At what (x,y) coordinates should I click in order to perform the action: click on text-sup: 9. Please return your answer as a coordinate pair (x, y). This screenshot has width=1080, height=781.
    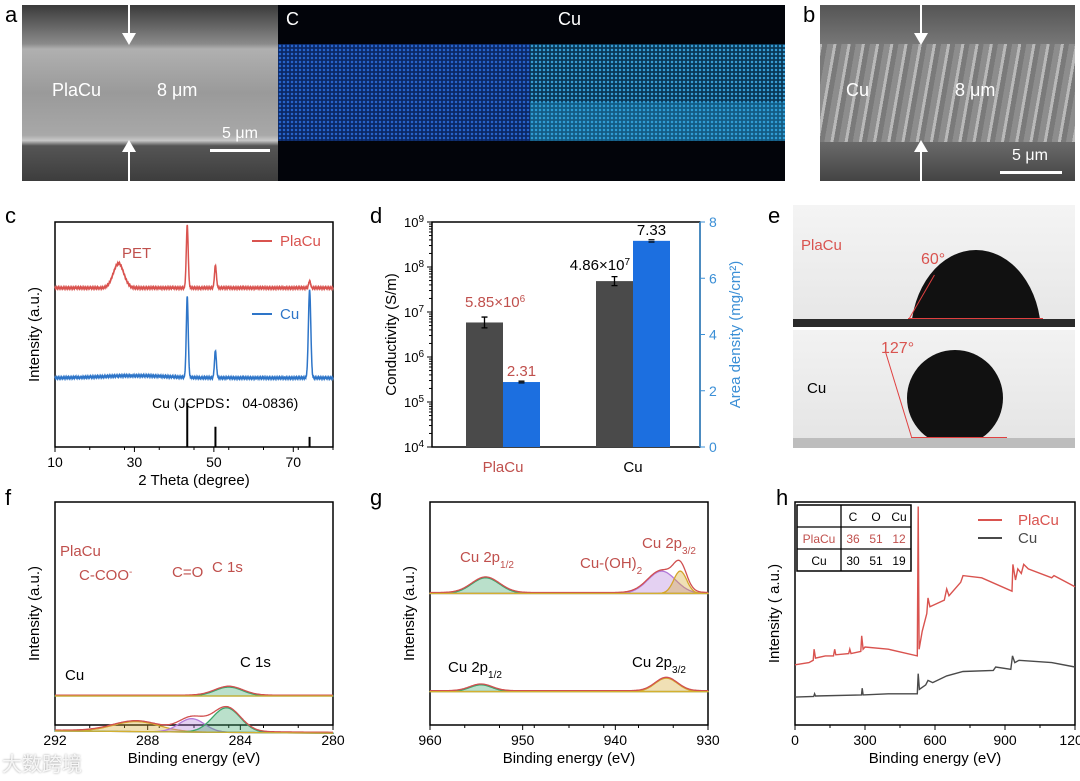
    Looking at the image, I should click on (421, 219).